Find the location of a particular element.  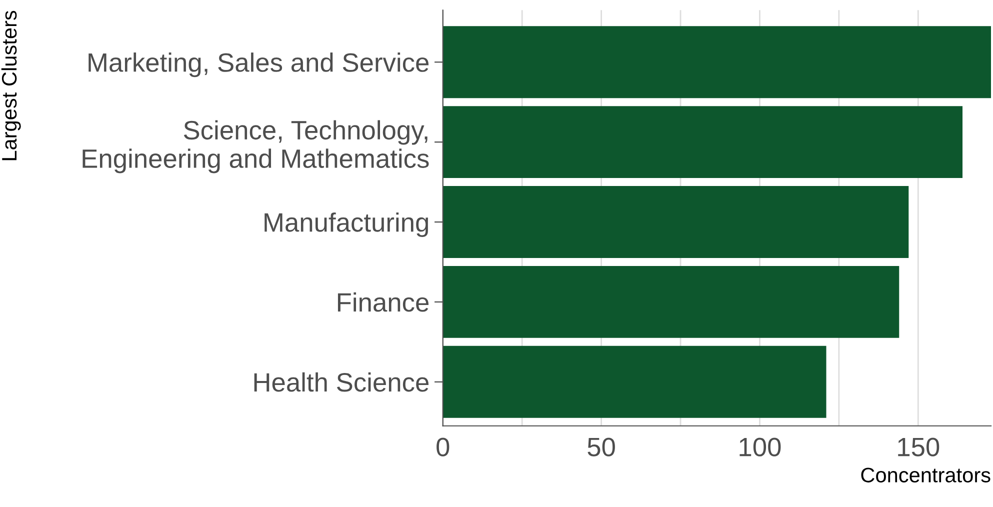

y-tick-label: Science, Technology, Engineering and Mathematics is located at coordinates (255, 147).